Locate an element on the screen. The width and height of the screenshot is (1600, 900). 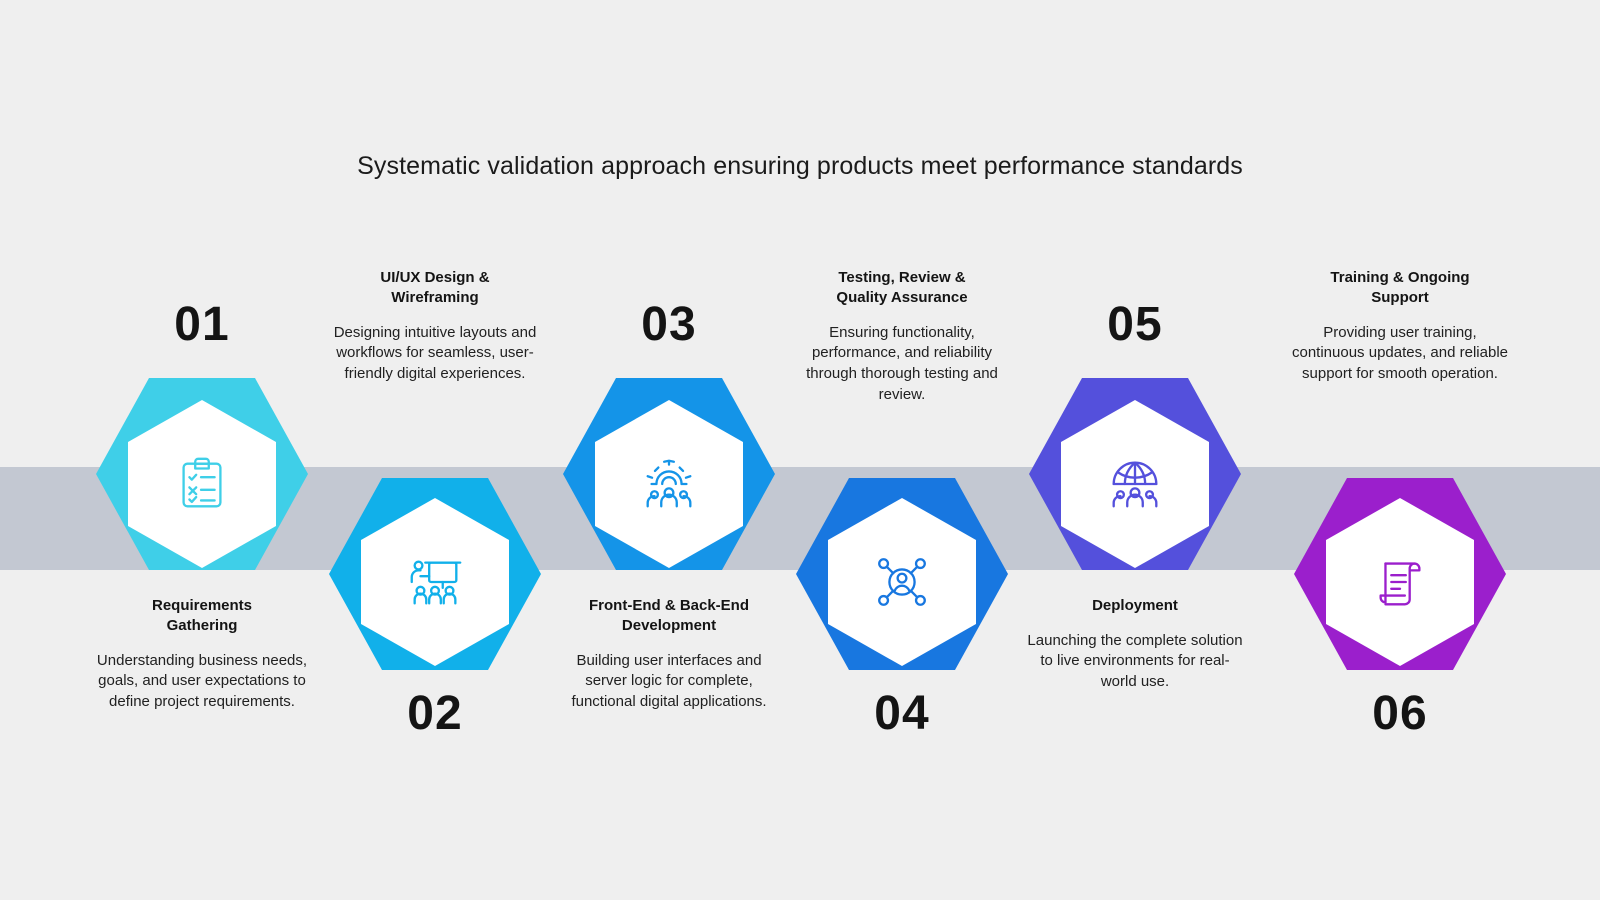
user-network-icon is located at coordinates (902, 582).